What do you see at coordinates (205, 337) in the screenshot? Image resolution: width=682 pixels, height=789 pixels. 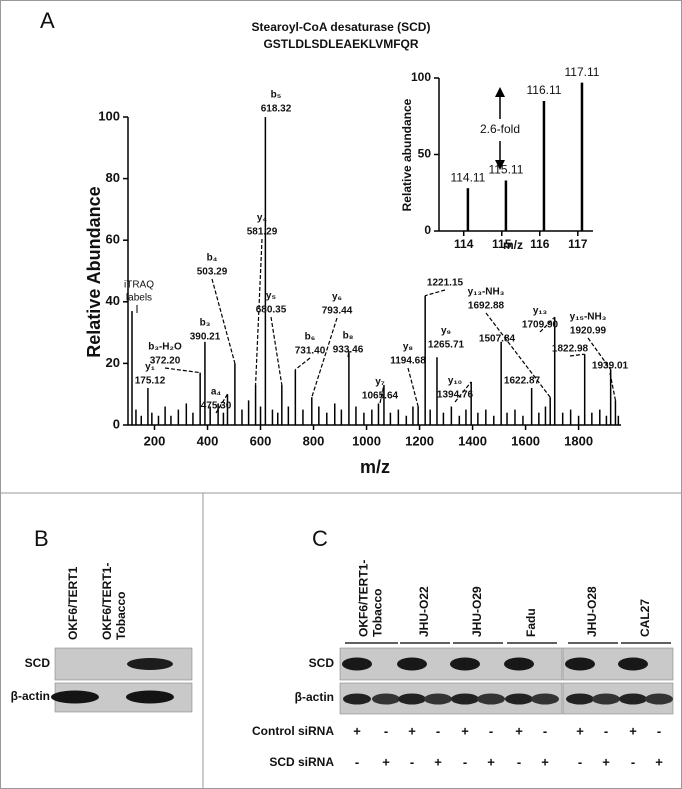 I see `peak-mz-label: 390.21` at bounding box center [205, 337].